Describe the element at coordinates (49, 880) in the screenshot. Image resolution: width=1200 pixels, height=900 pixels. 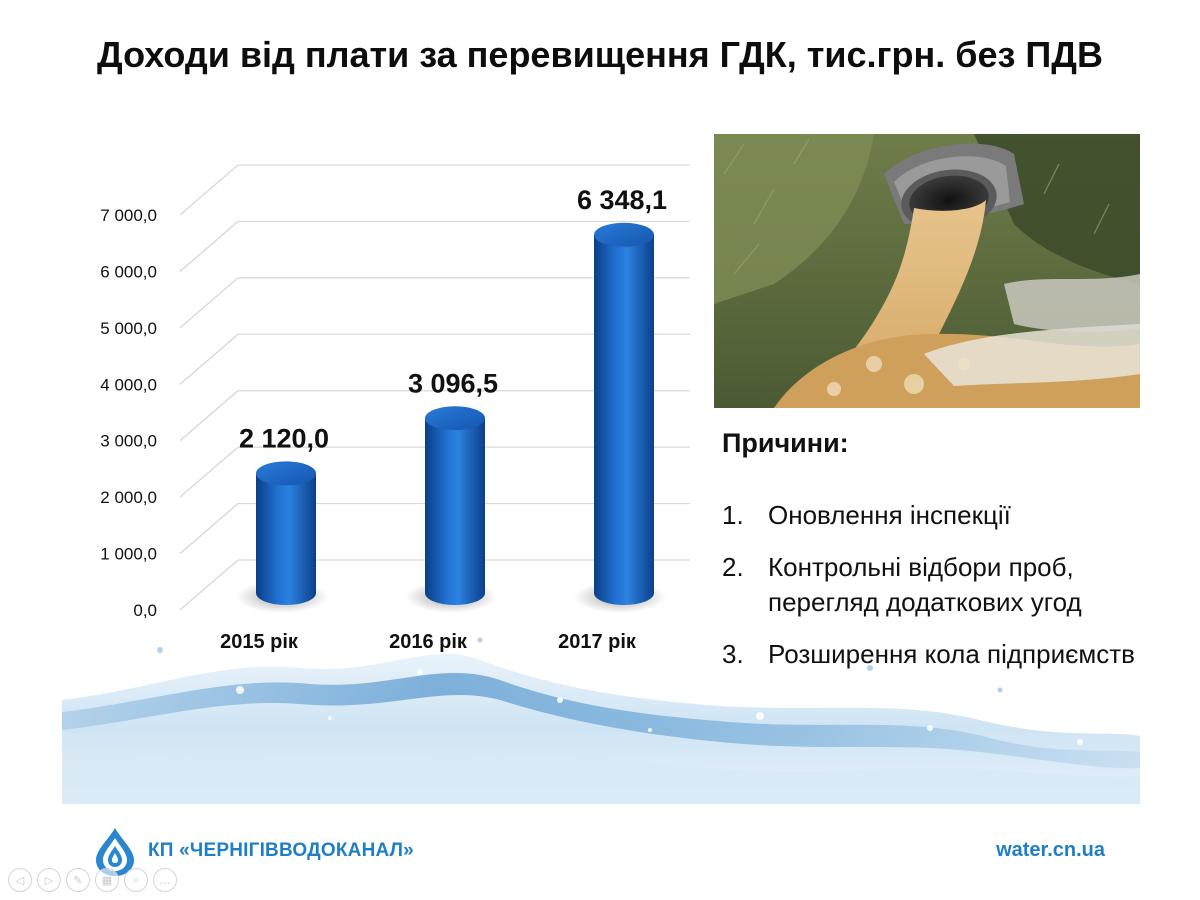
I see `next-icon: ▷` at that location.